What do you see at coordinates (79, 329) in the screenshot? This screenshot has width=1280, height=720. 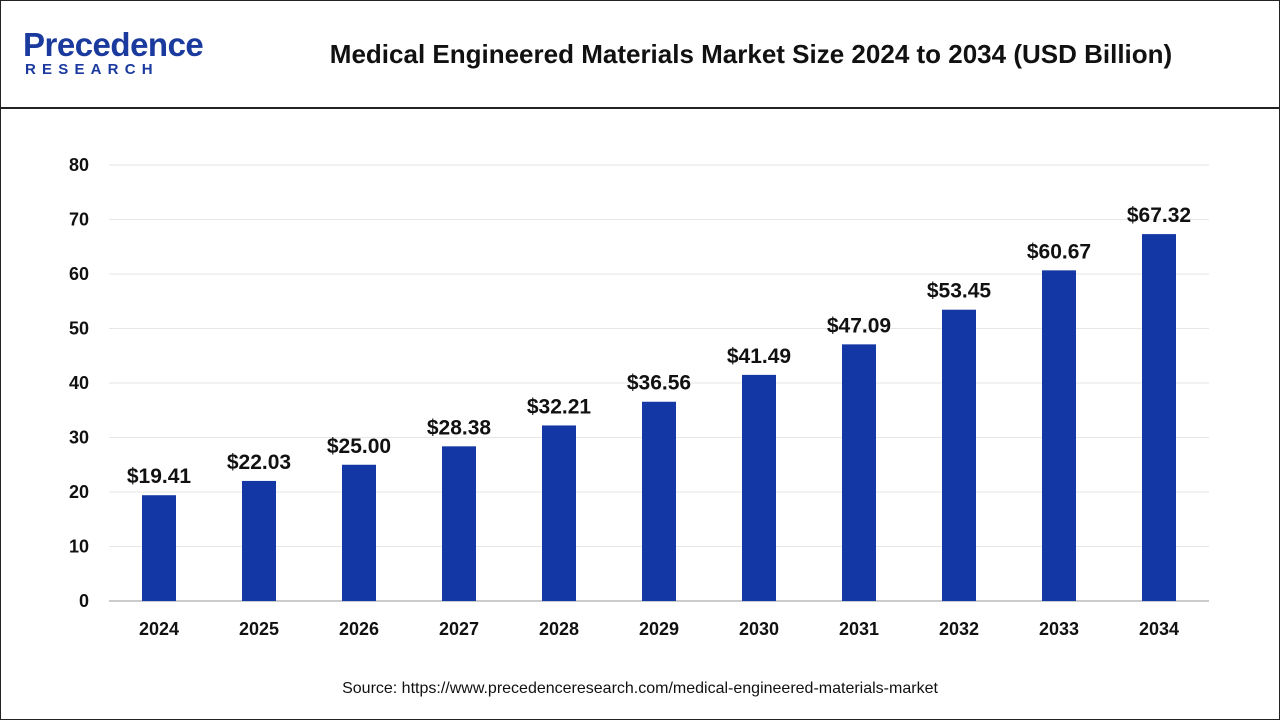 I see `y-tick-label: 50` at bounding box center [79, 329].